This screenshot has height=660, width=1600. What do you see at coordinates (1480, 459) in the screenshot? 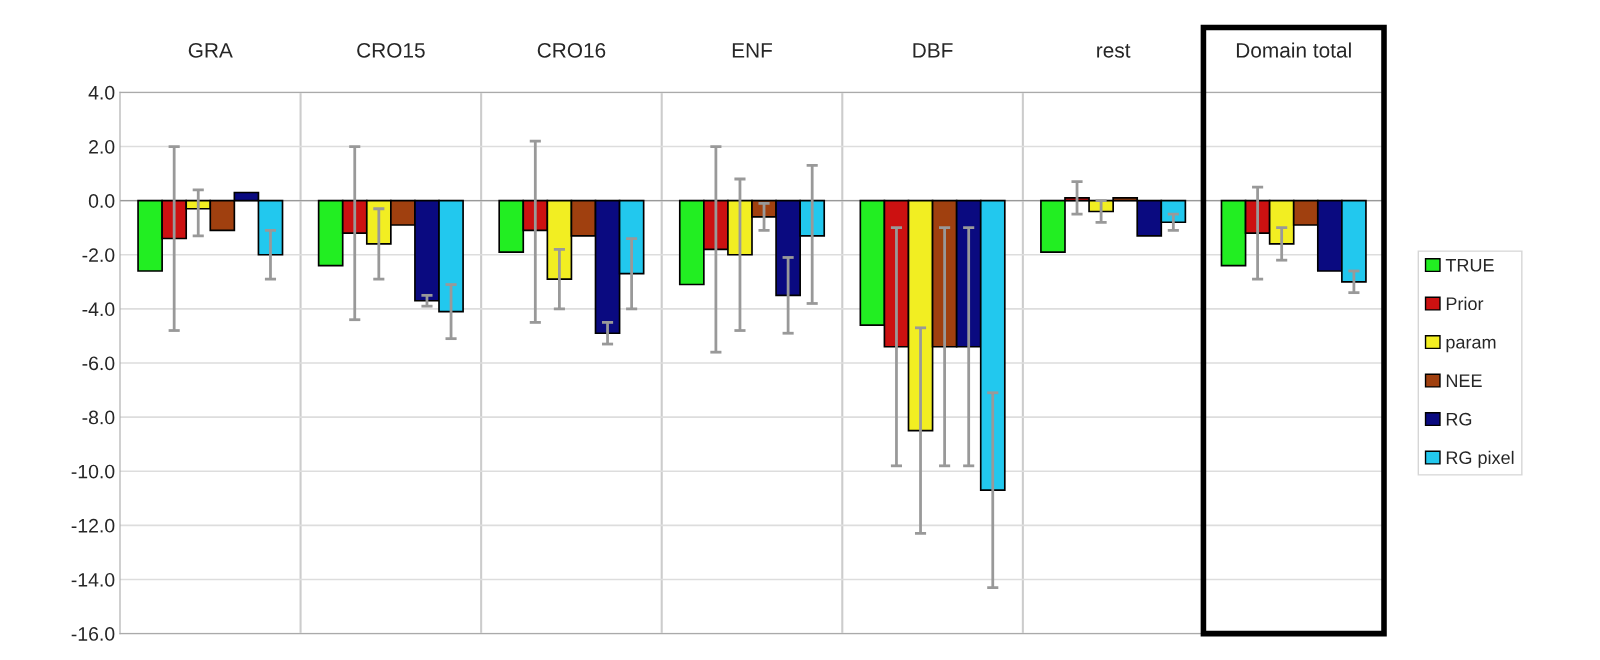
I see `legend-label: RG pixel` at bounding box center [1480, 459].